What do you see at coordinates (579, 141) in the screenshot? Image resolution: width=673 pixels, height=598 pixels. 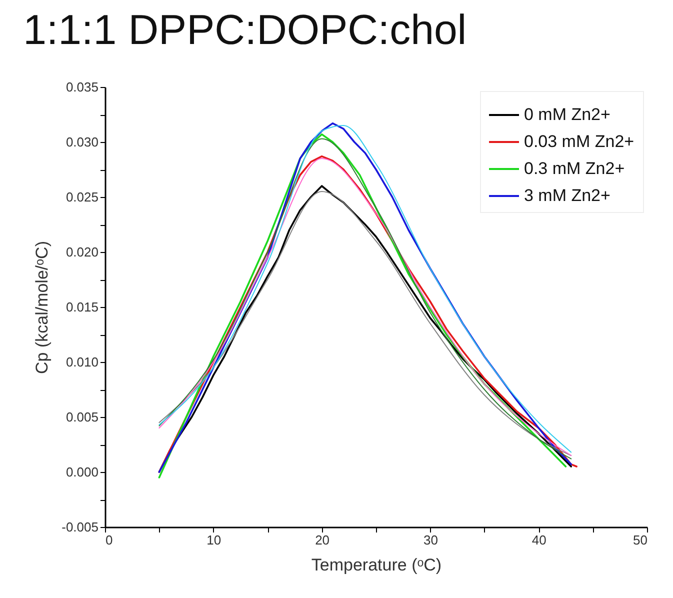 I see `legend-label: 0.03 mM Zn2+` at bounding box center [579, 141].